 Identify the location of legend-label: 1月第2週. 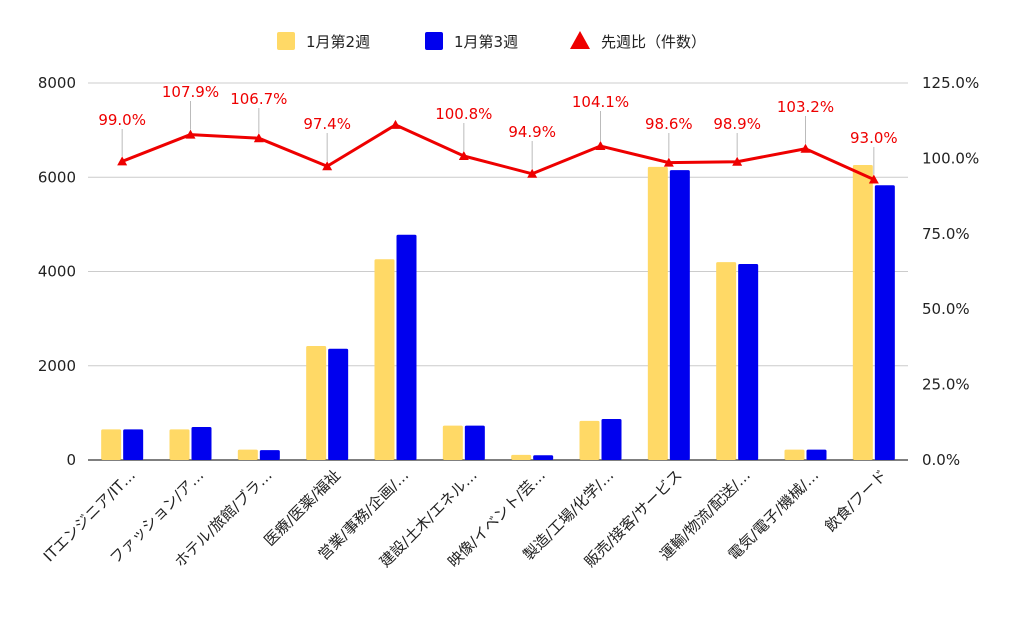
(338, 42).